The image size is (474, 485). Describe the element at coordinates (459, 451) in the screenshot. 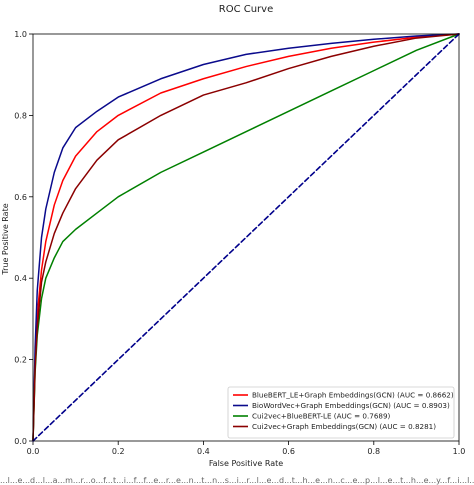

I see `x-tick-label: 1.0` at that location.